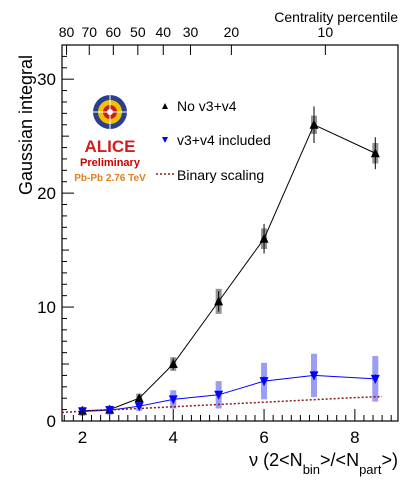 The width and height of the screenshot is (409, 482). Describe the element at coordinates (326, 32) in the screenshot. I see `top-axis-tick-label: 10` at that location.